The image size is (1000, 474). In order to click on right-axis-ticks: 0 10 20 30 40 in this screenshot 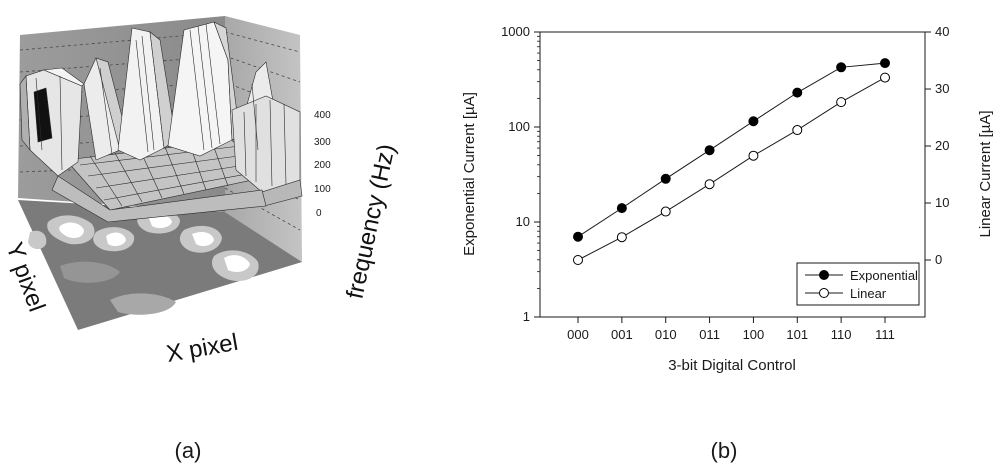, I will do `click(937, 145)`.